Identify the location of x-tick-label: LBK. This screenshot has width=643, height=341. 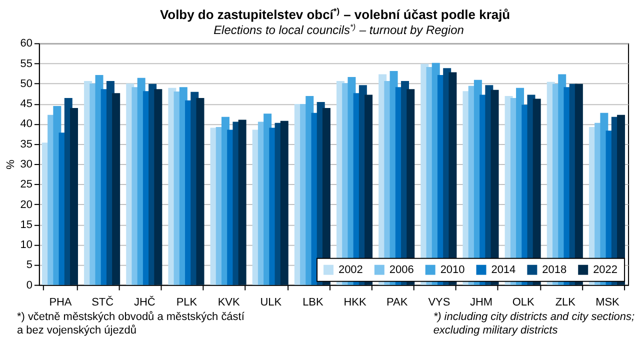
(313, 302).